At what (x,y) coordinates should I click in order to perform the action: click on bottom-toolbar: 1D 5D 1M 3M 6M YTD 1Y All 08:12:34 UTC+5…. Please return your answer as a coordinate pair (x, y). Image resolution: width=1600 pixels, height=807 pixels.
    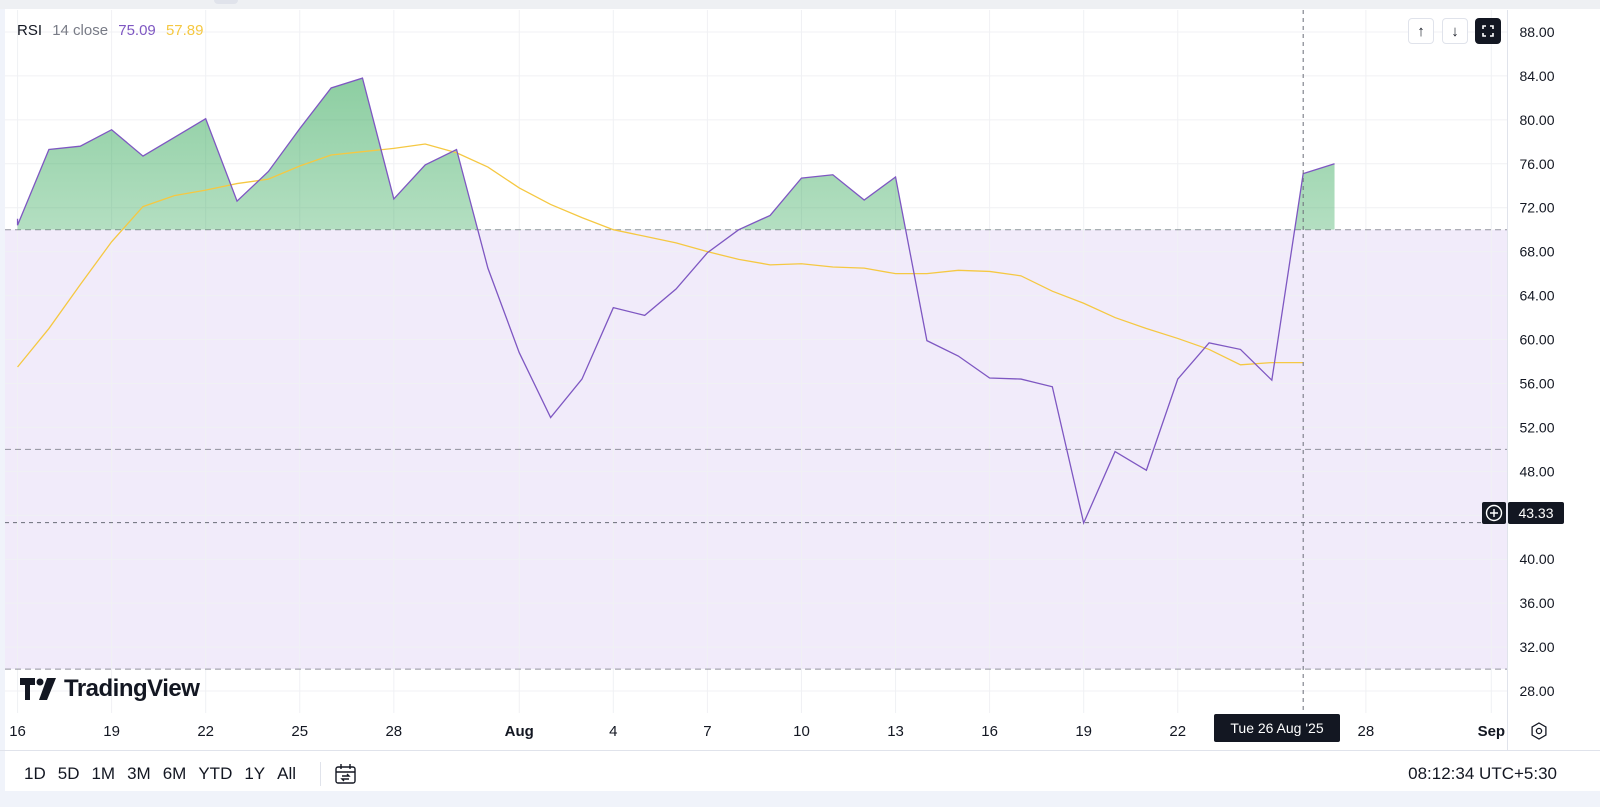
    Looking at the image, I should click on (800, 770).